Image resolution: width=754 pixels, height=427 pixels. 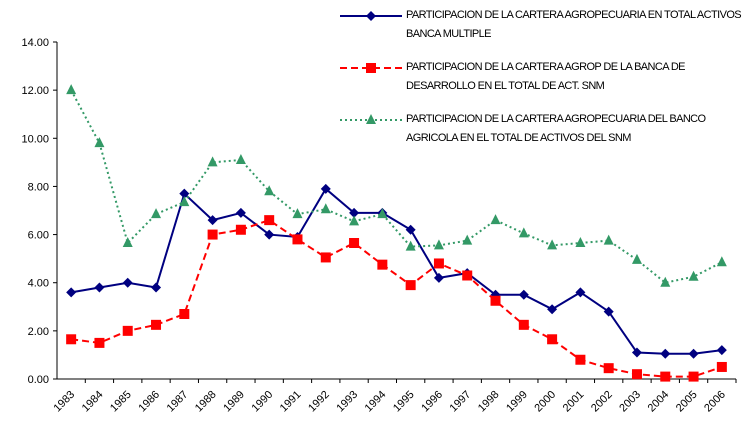 I want to click on x-tick-label: 1991, so click(x=291, y=402).